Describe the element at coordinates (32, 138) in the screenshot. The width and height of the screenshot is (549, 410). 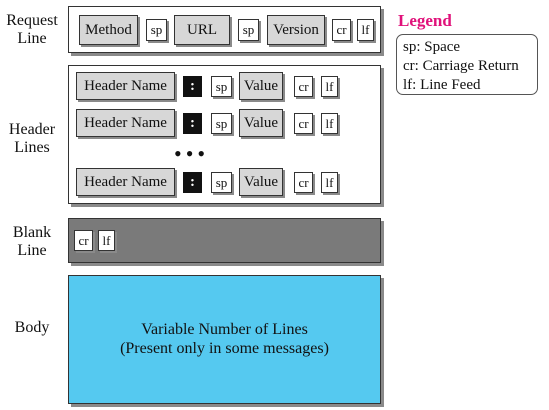
I see `header-lines-label: Header Lines` at that location.